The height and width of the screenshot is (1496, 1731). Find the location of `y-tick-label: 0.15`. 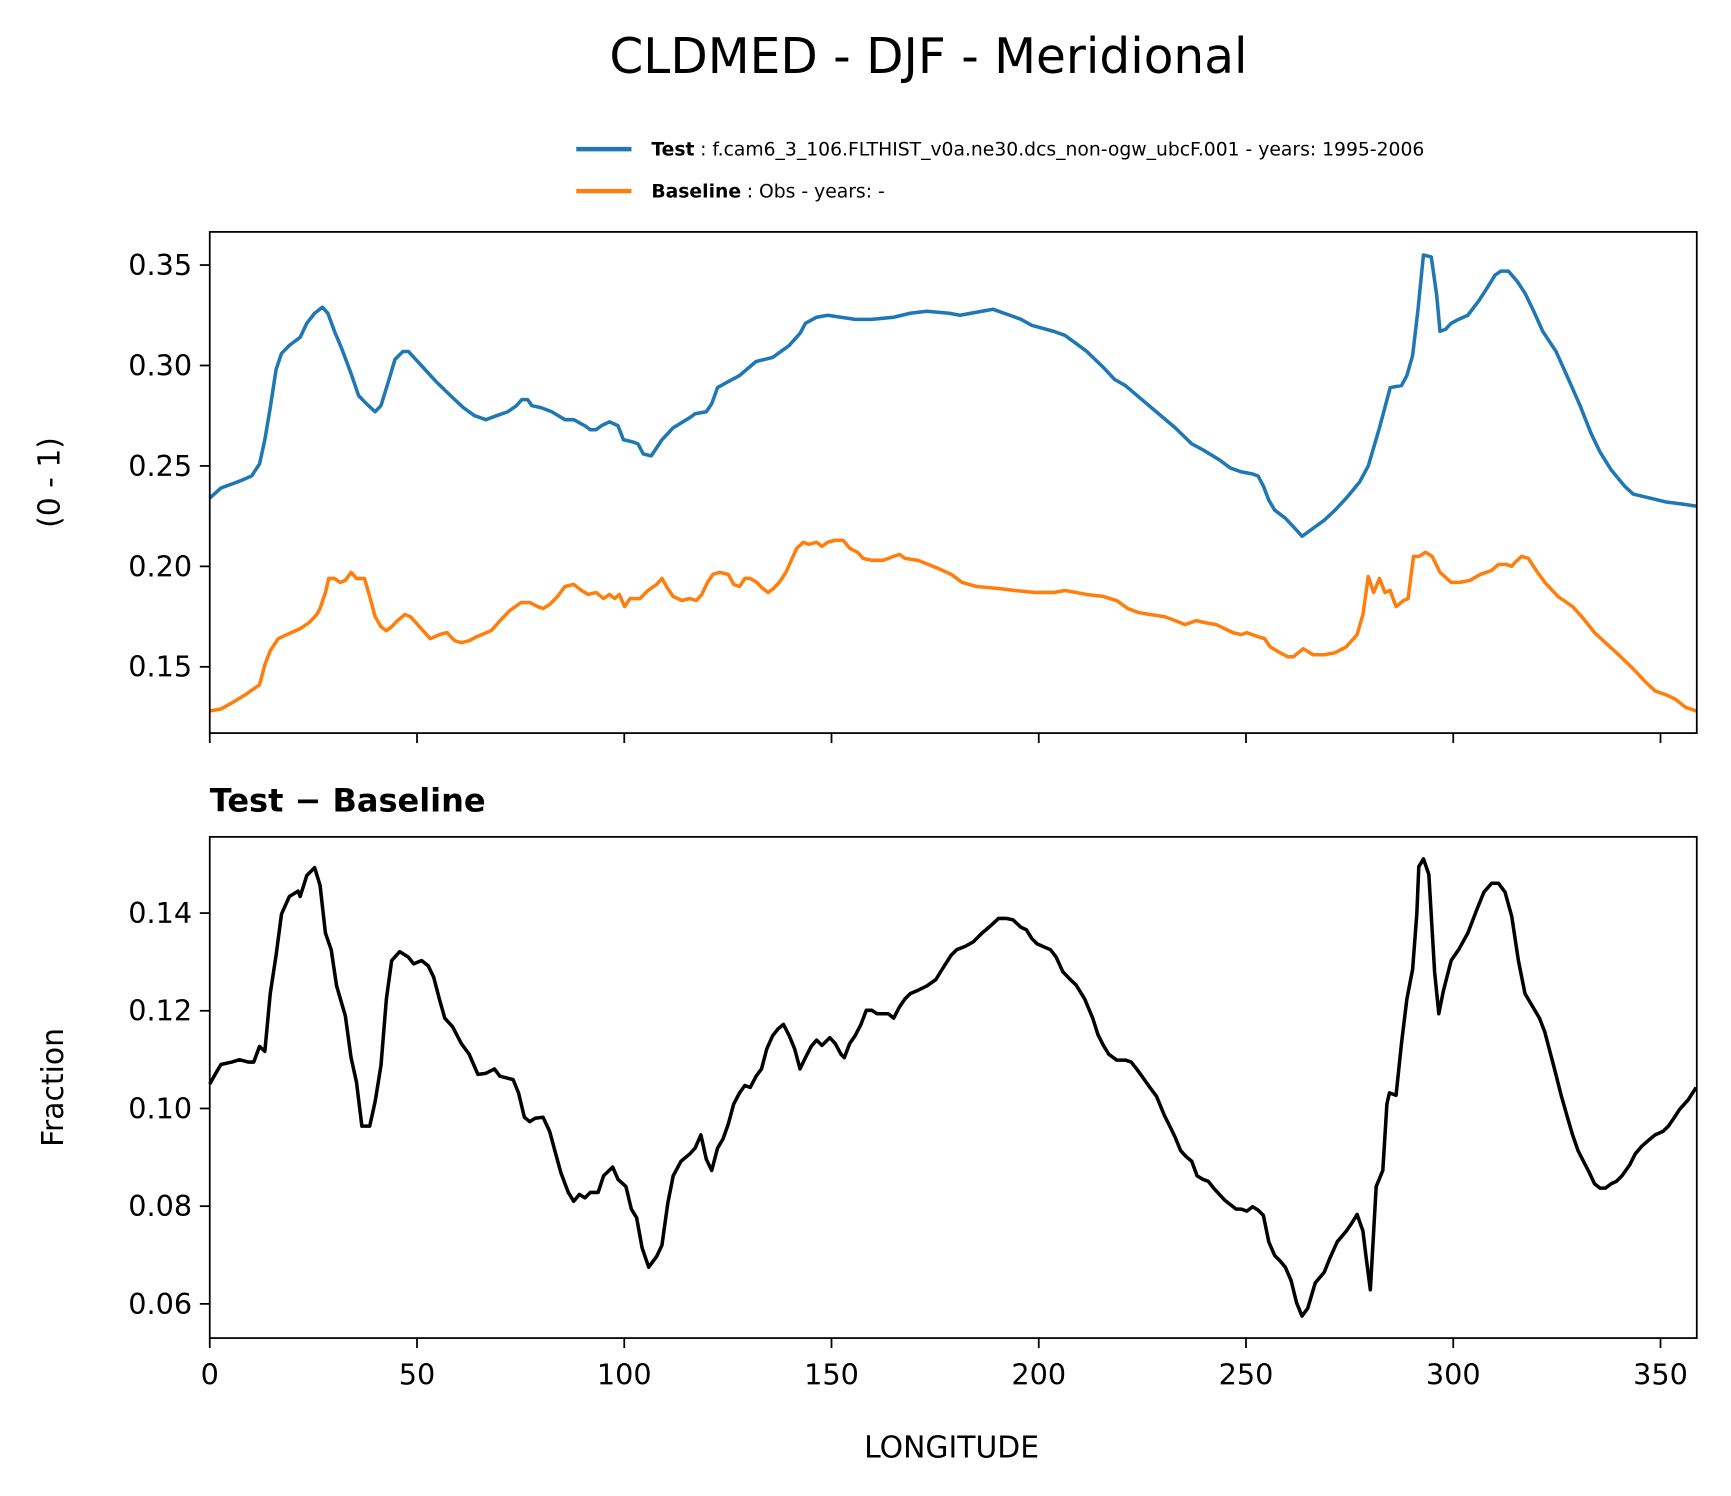

y-tick-label: 0.15 is located at coordinates (160, 667).